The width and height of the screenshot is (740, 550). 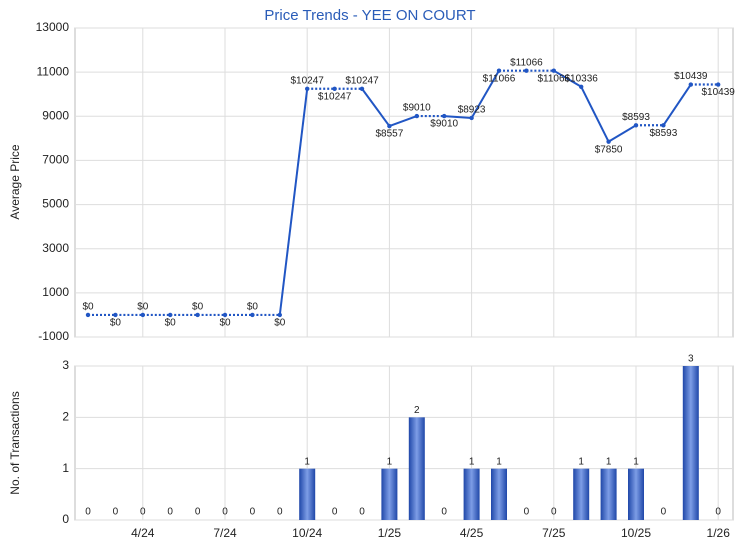 I want to click on y-tick-label: 2, so click(x=65, y=417).